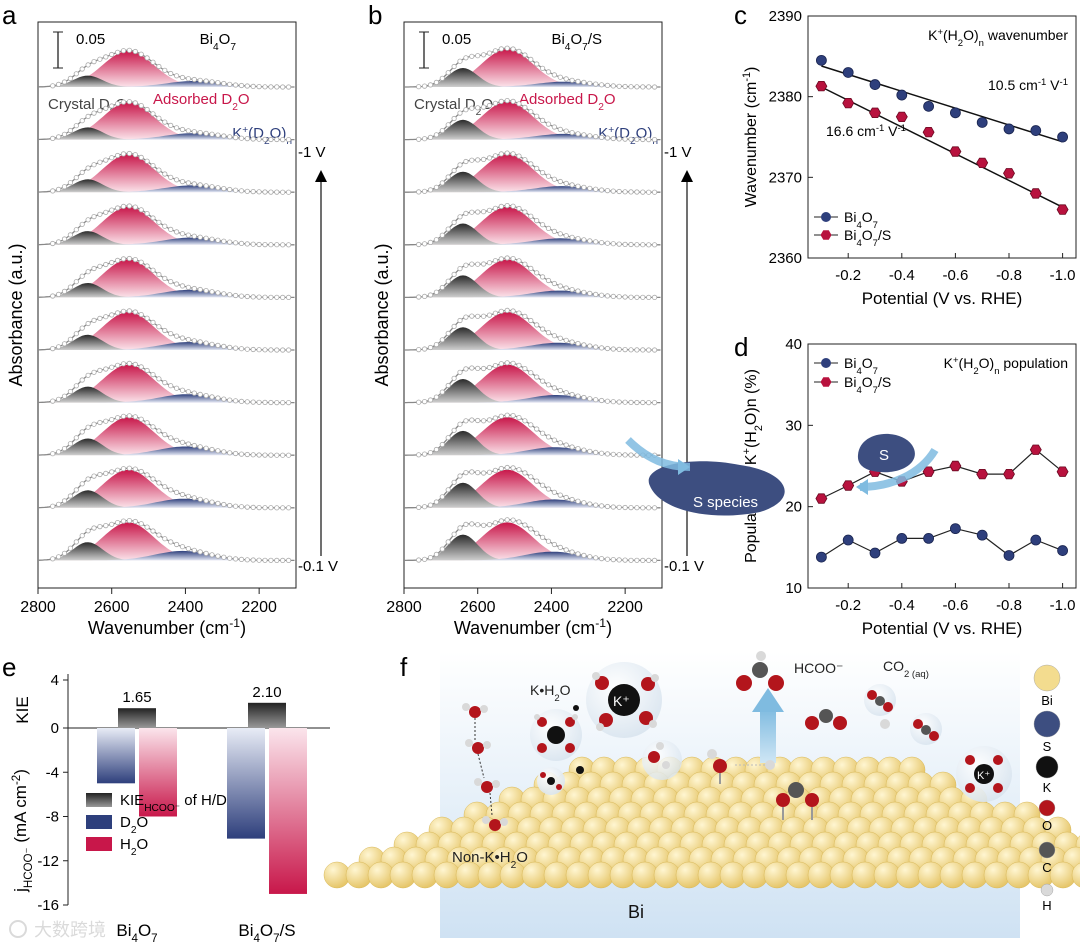 The height and width of the screenshot is (947, 1080). What do you see at coordinates (1047, 746) in the screenshot?
I see `legend-atom-label-s: S` at bounding box center [1047, 746].